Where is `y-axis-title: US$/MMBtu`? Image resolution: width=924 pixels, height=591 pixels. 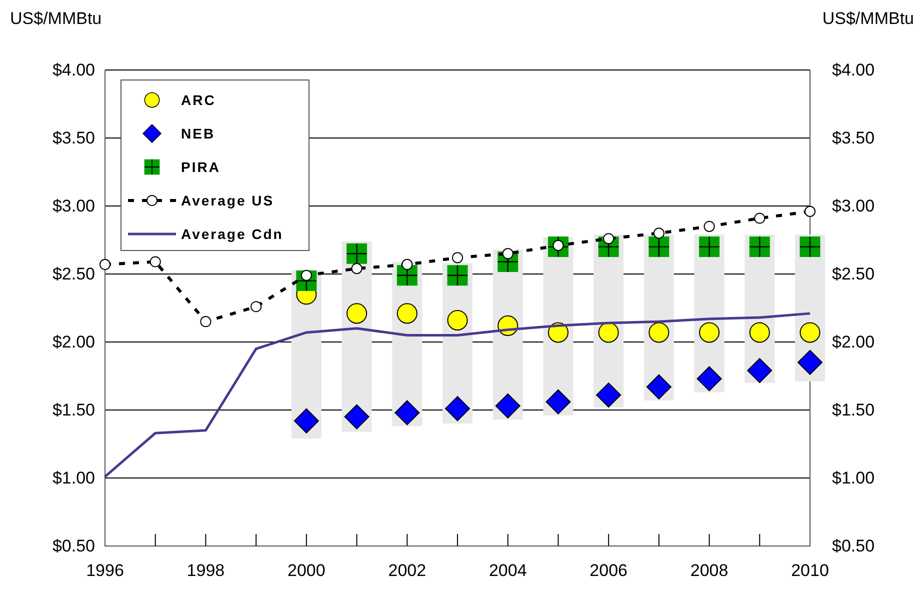 y-axis-title: US$/MMBtu is located at coordinates (56, 18).